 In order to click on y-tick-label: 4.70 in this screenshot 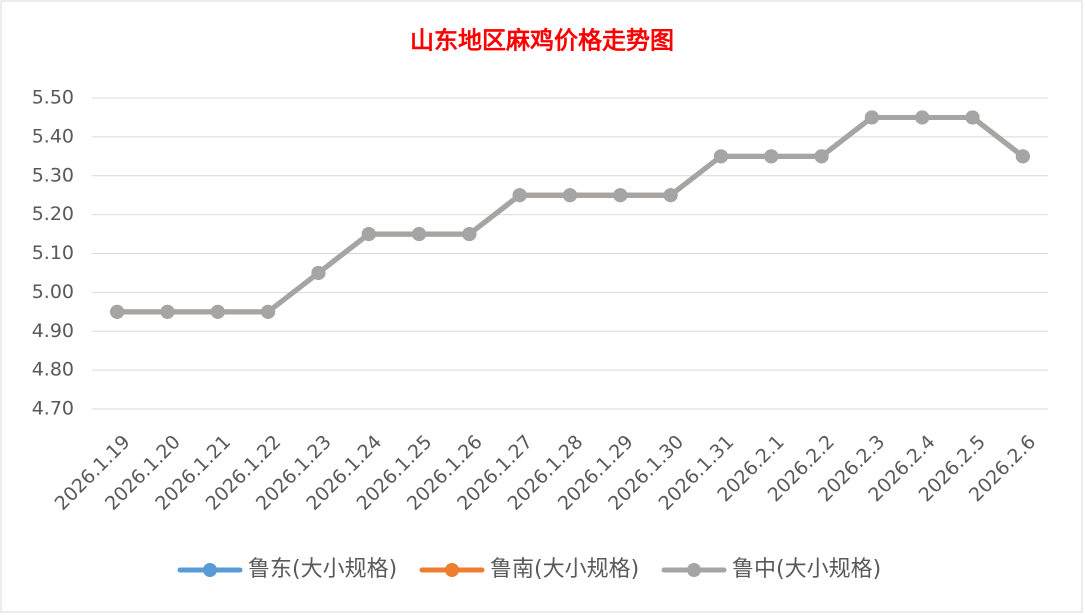, I will do `click(53, 409)`.